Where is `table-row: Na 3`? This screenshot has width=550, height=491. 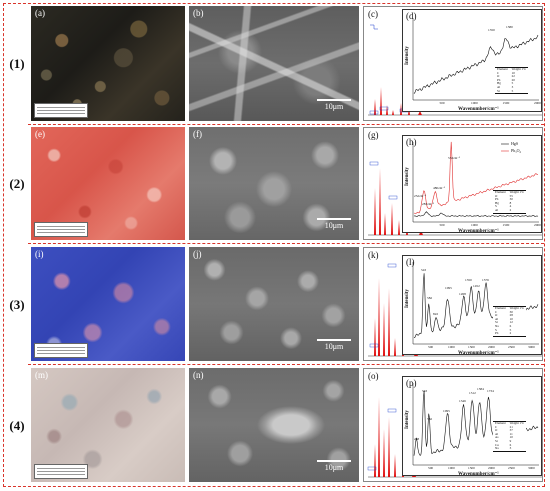 table-row: Na 3 is located at coordinates (509, 449).